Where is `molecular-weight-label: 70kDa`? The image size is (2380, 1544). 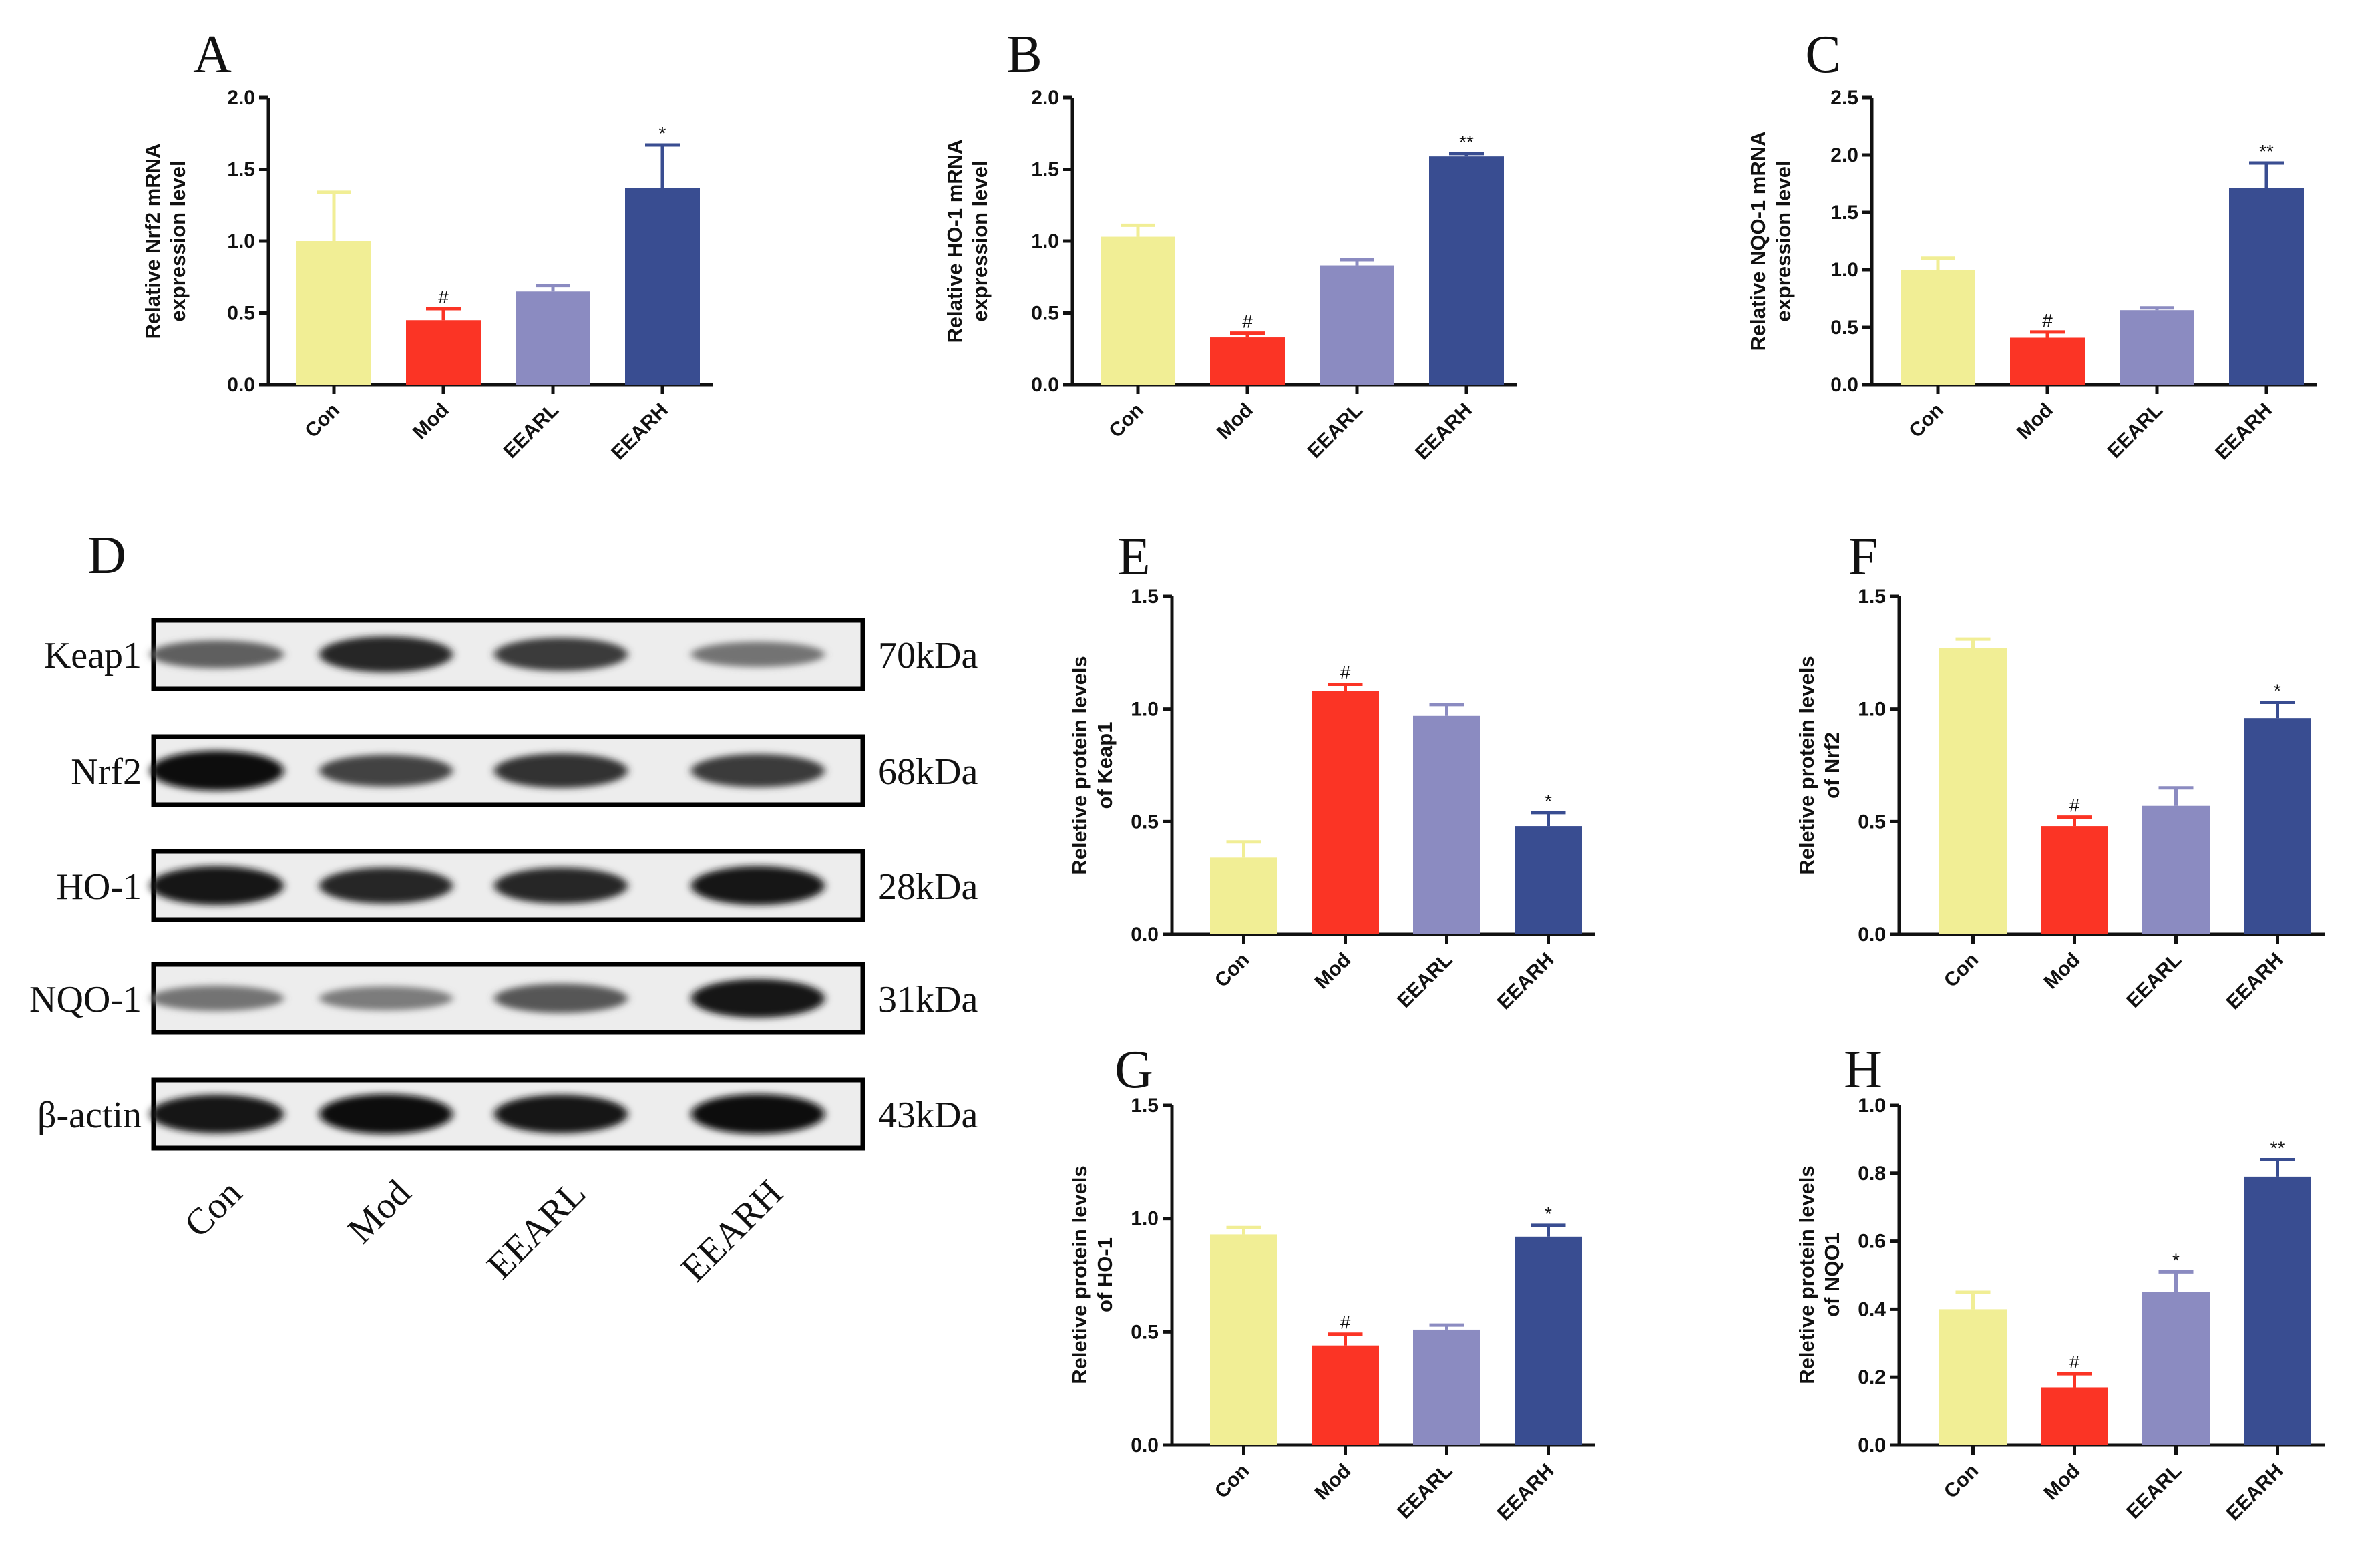
molecular-weight-label: 70kDa is located at coordinates (928, 656).